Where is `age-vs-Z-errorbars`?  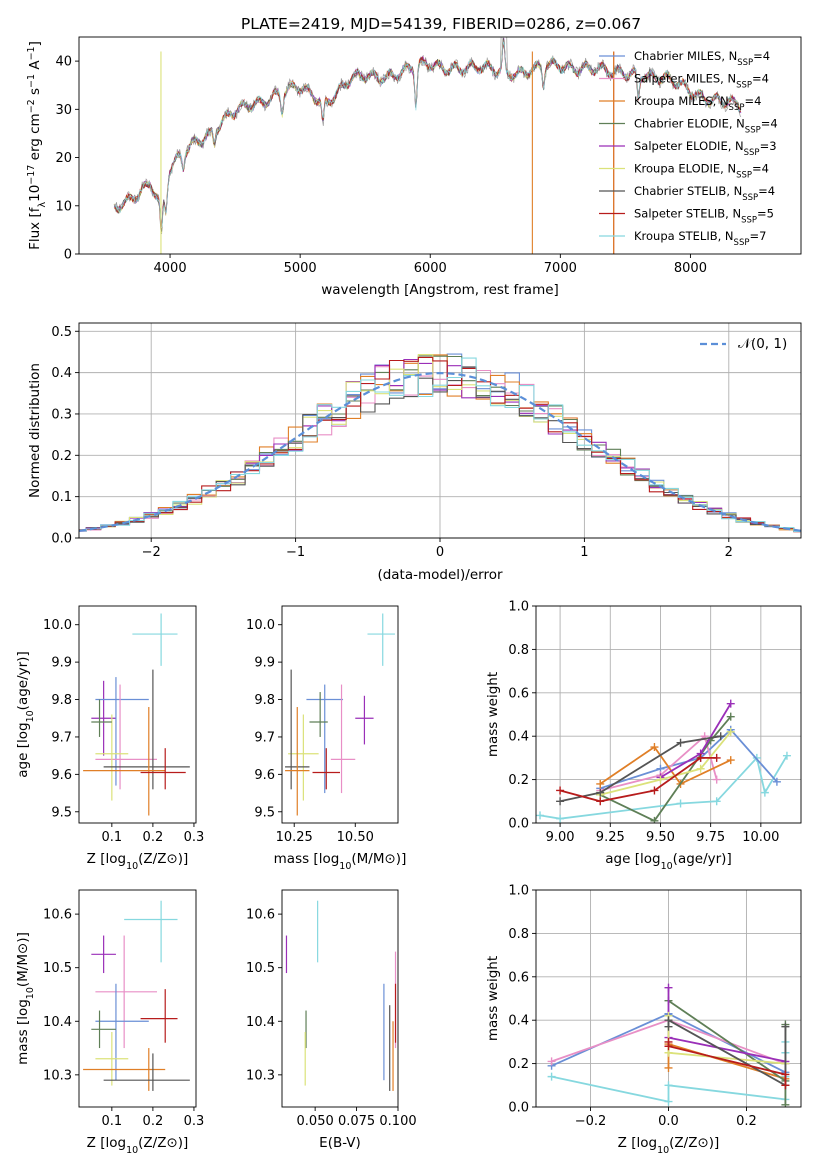
age-vs-Z-errorbars is located at coordinates (136, 714).